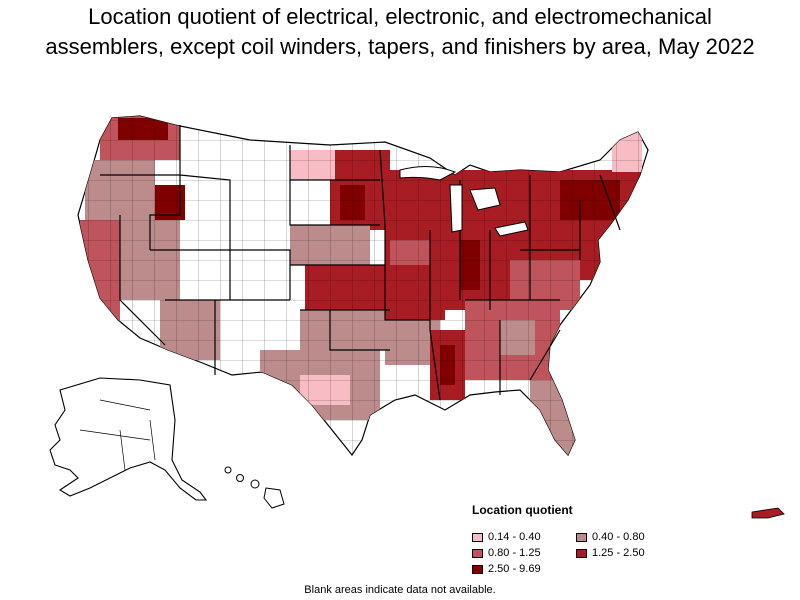  What do you see at coordinates (254, 487) in the screenshot?
I see `hawaii` at bounding box center [254, 487].